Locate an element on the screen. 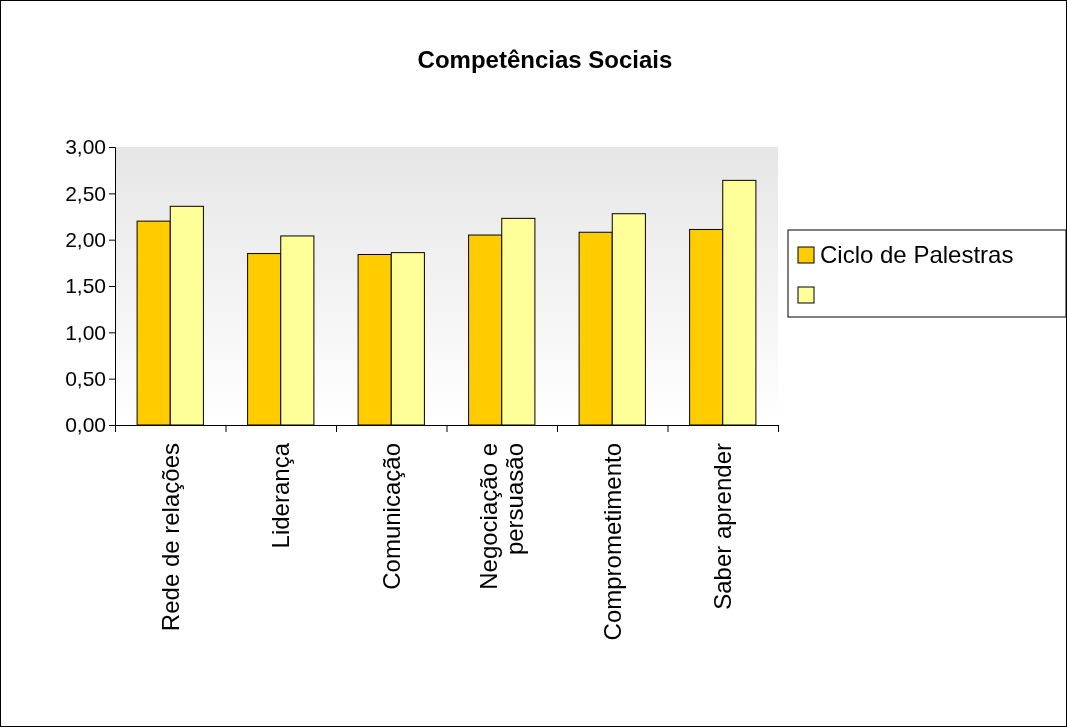 This screenshot has width=1067, height=727. y-tick-label: 0,00 is located at coordinates (85, 425).